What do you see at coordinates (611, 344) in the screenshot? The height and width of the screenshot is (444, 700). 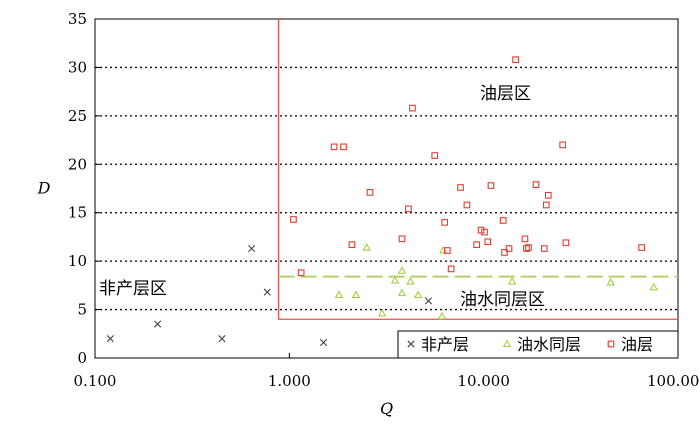 I see `legend-marker-square` at bounding box center [611, 344].